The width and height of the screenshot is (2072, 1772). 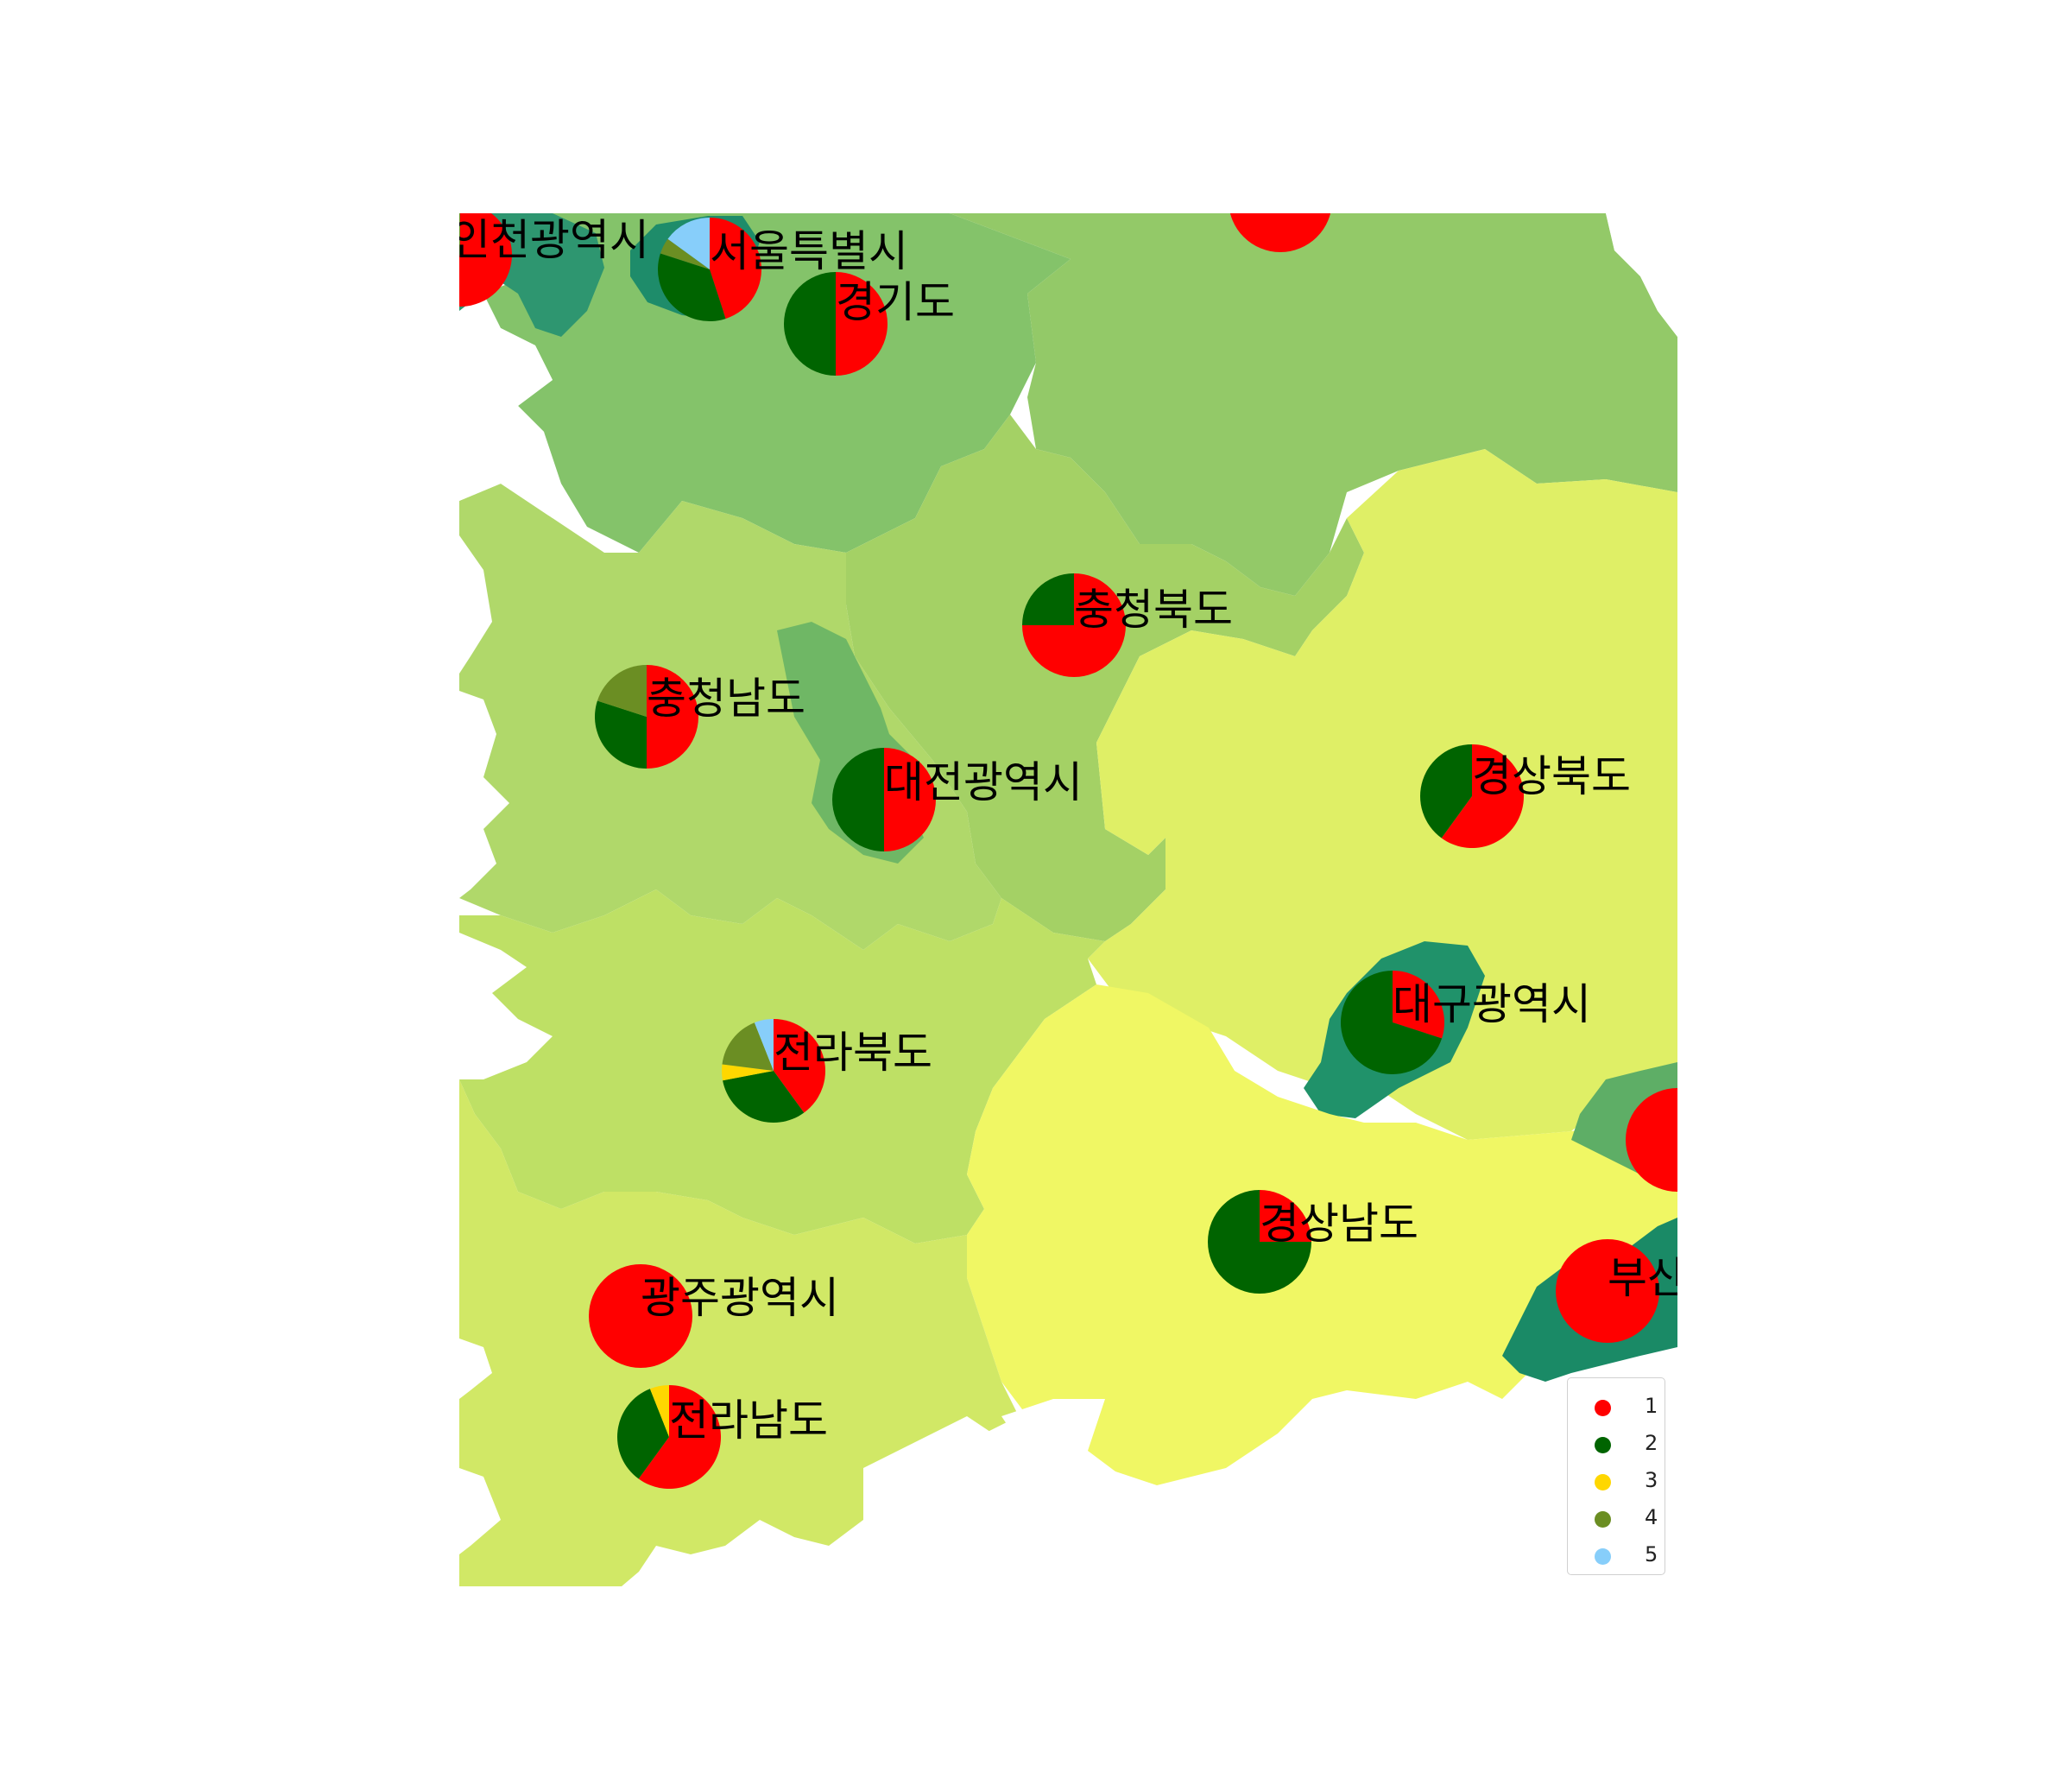 What do you see at coordinates (1651, 1554) in the screenshot?
I see `legend-label-5: 5` at bounding box center [1651, 1554].